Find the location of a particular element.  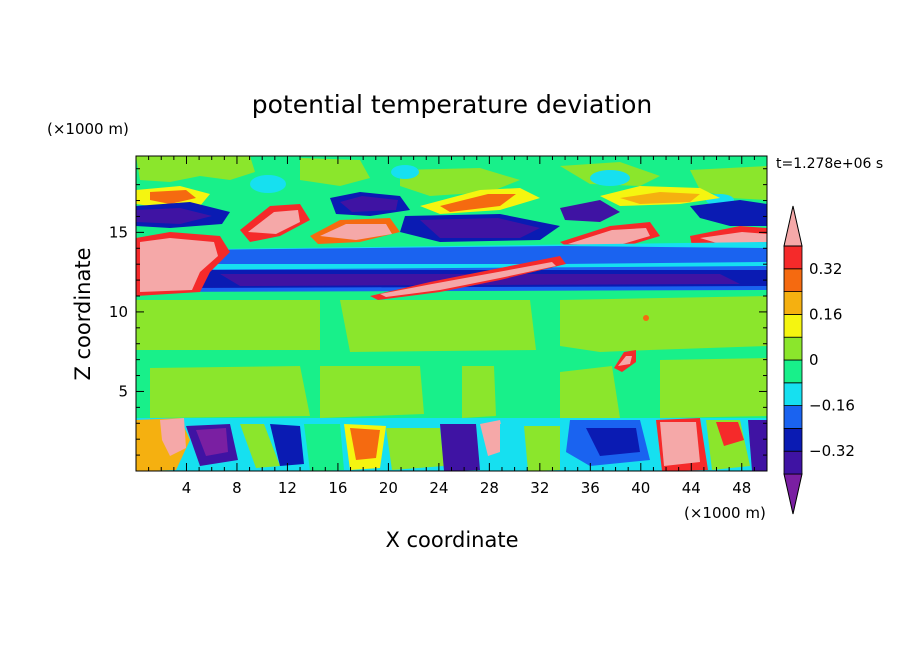

colorbar-label: 0.16 is located at coordinates (825, 314).